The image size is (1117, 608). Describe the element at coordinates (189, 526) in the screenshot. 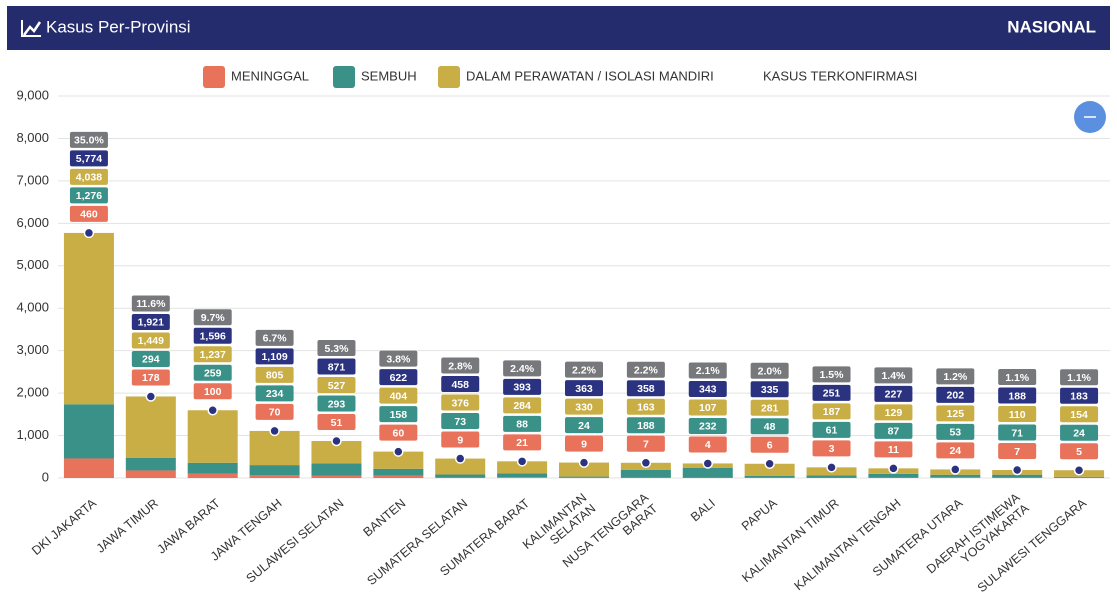

I see `x-tick-label: JAWA BARAT` at that location.